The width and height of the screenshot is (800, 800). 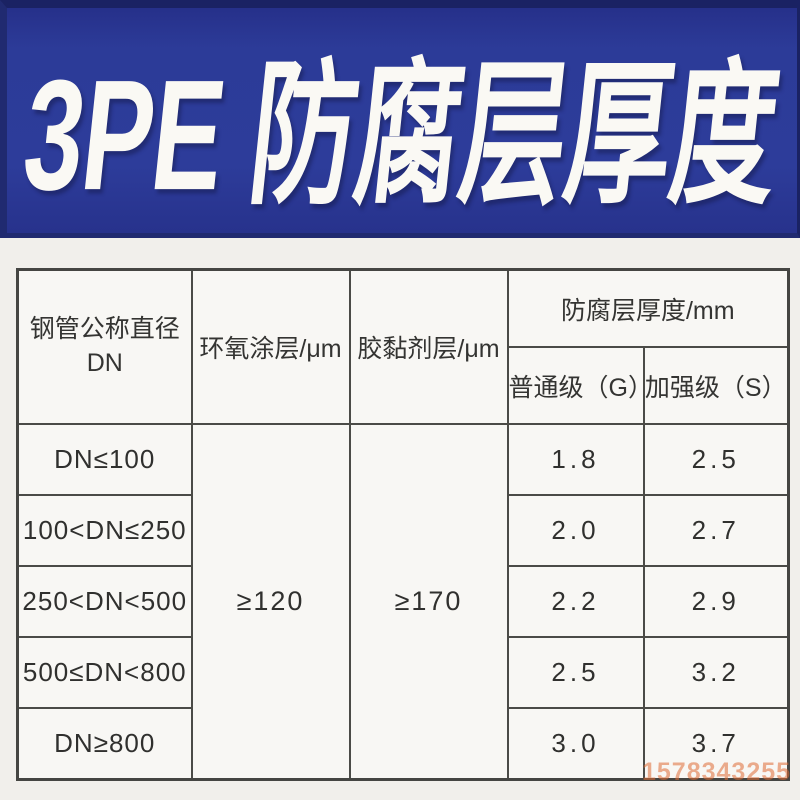 What do you see at coordinates (716, 530) in the screenshot?
I see `cell-reinforced-grade: 2.7` at bounding box center [716, 530].